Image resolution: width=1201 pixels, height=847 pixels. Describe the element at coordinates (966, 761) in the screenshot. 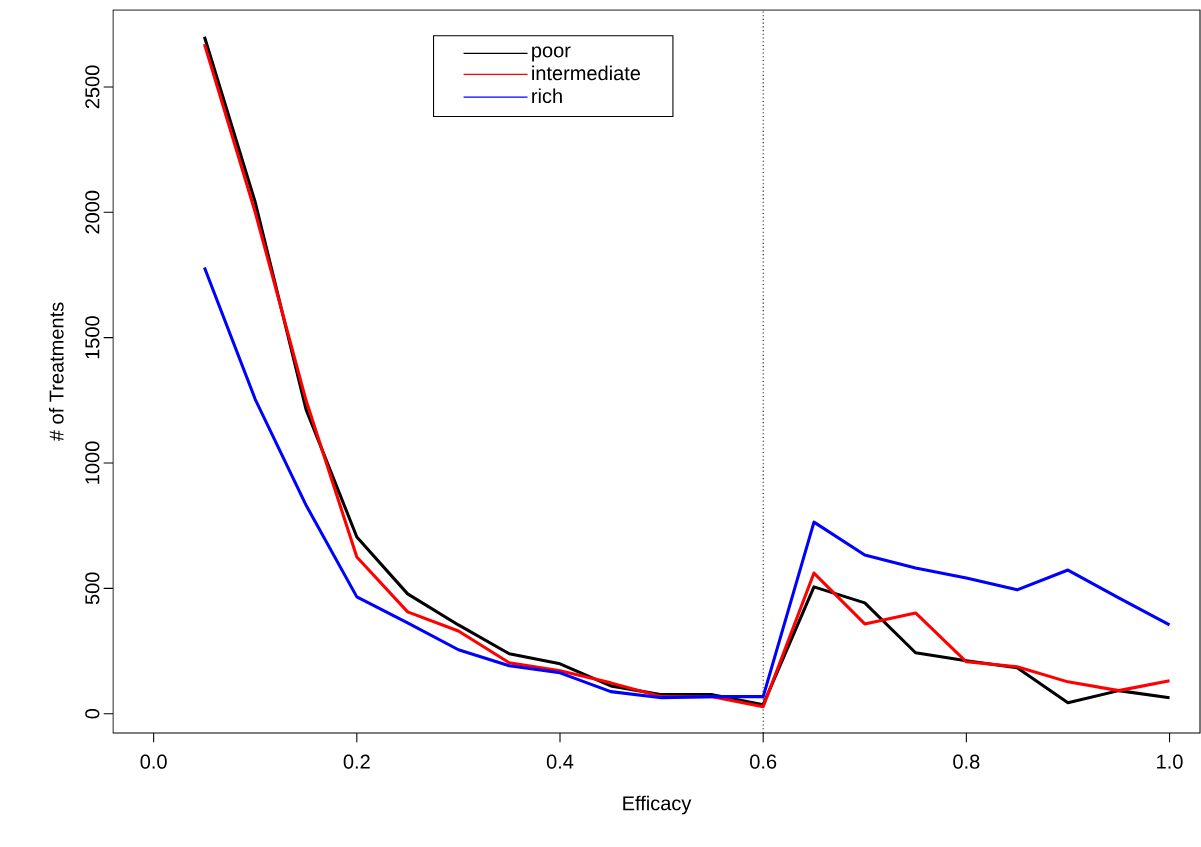

I see `x-tick-label: 0.8` at that location.